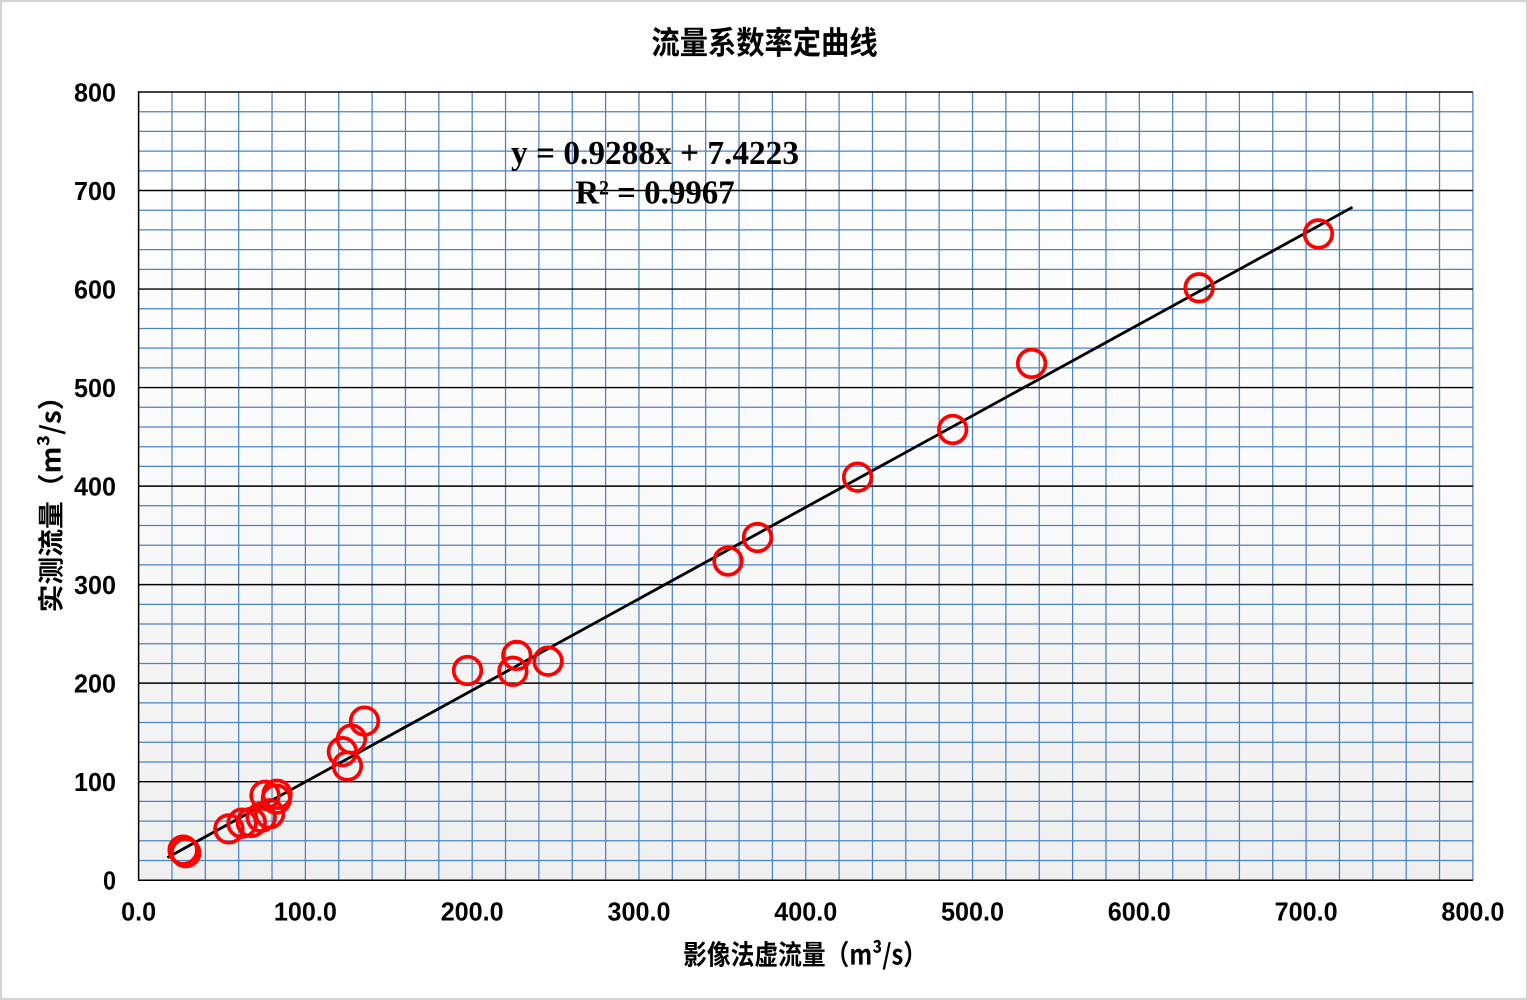 This screenshot has height=1000, width=1528. Describe the element at coordinates (655, 193) in the screenshot. I see `svg-text: R² = 0.9967` at that location.